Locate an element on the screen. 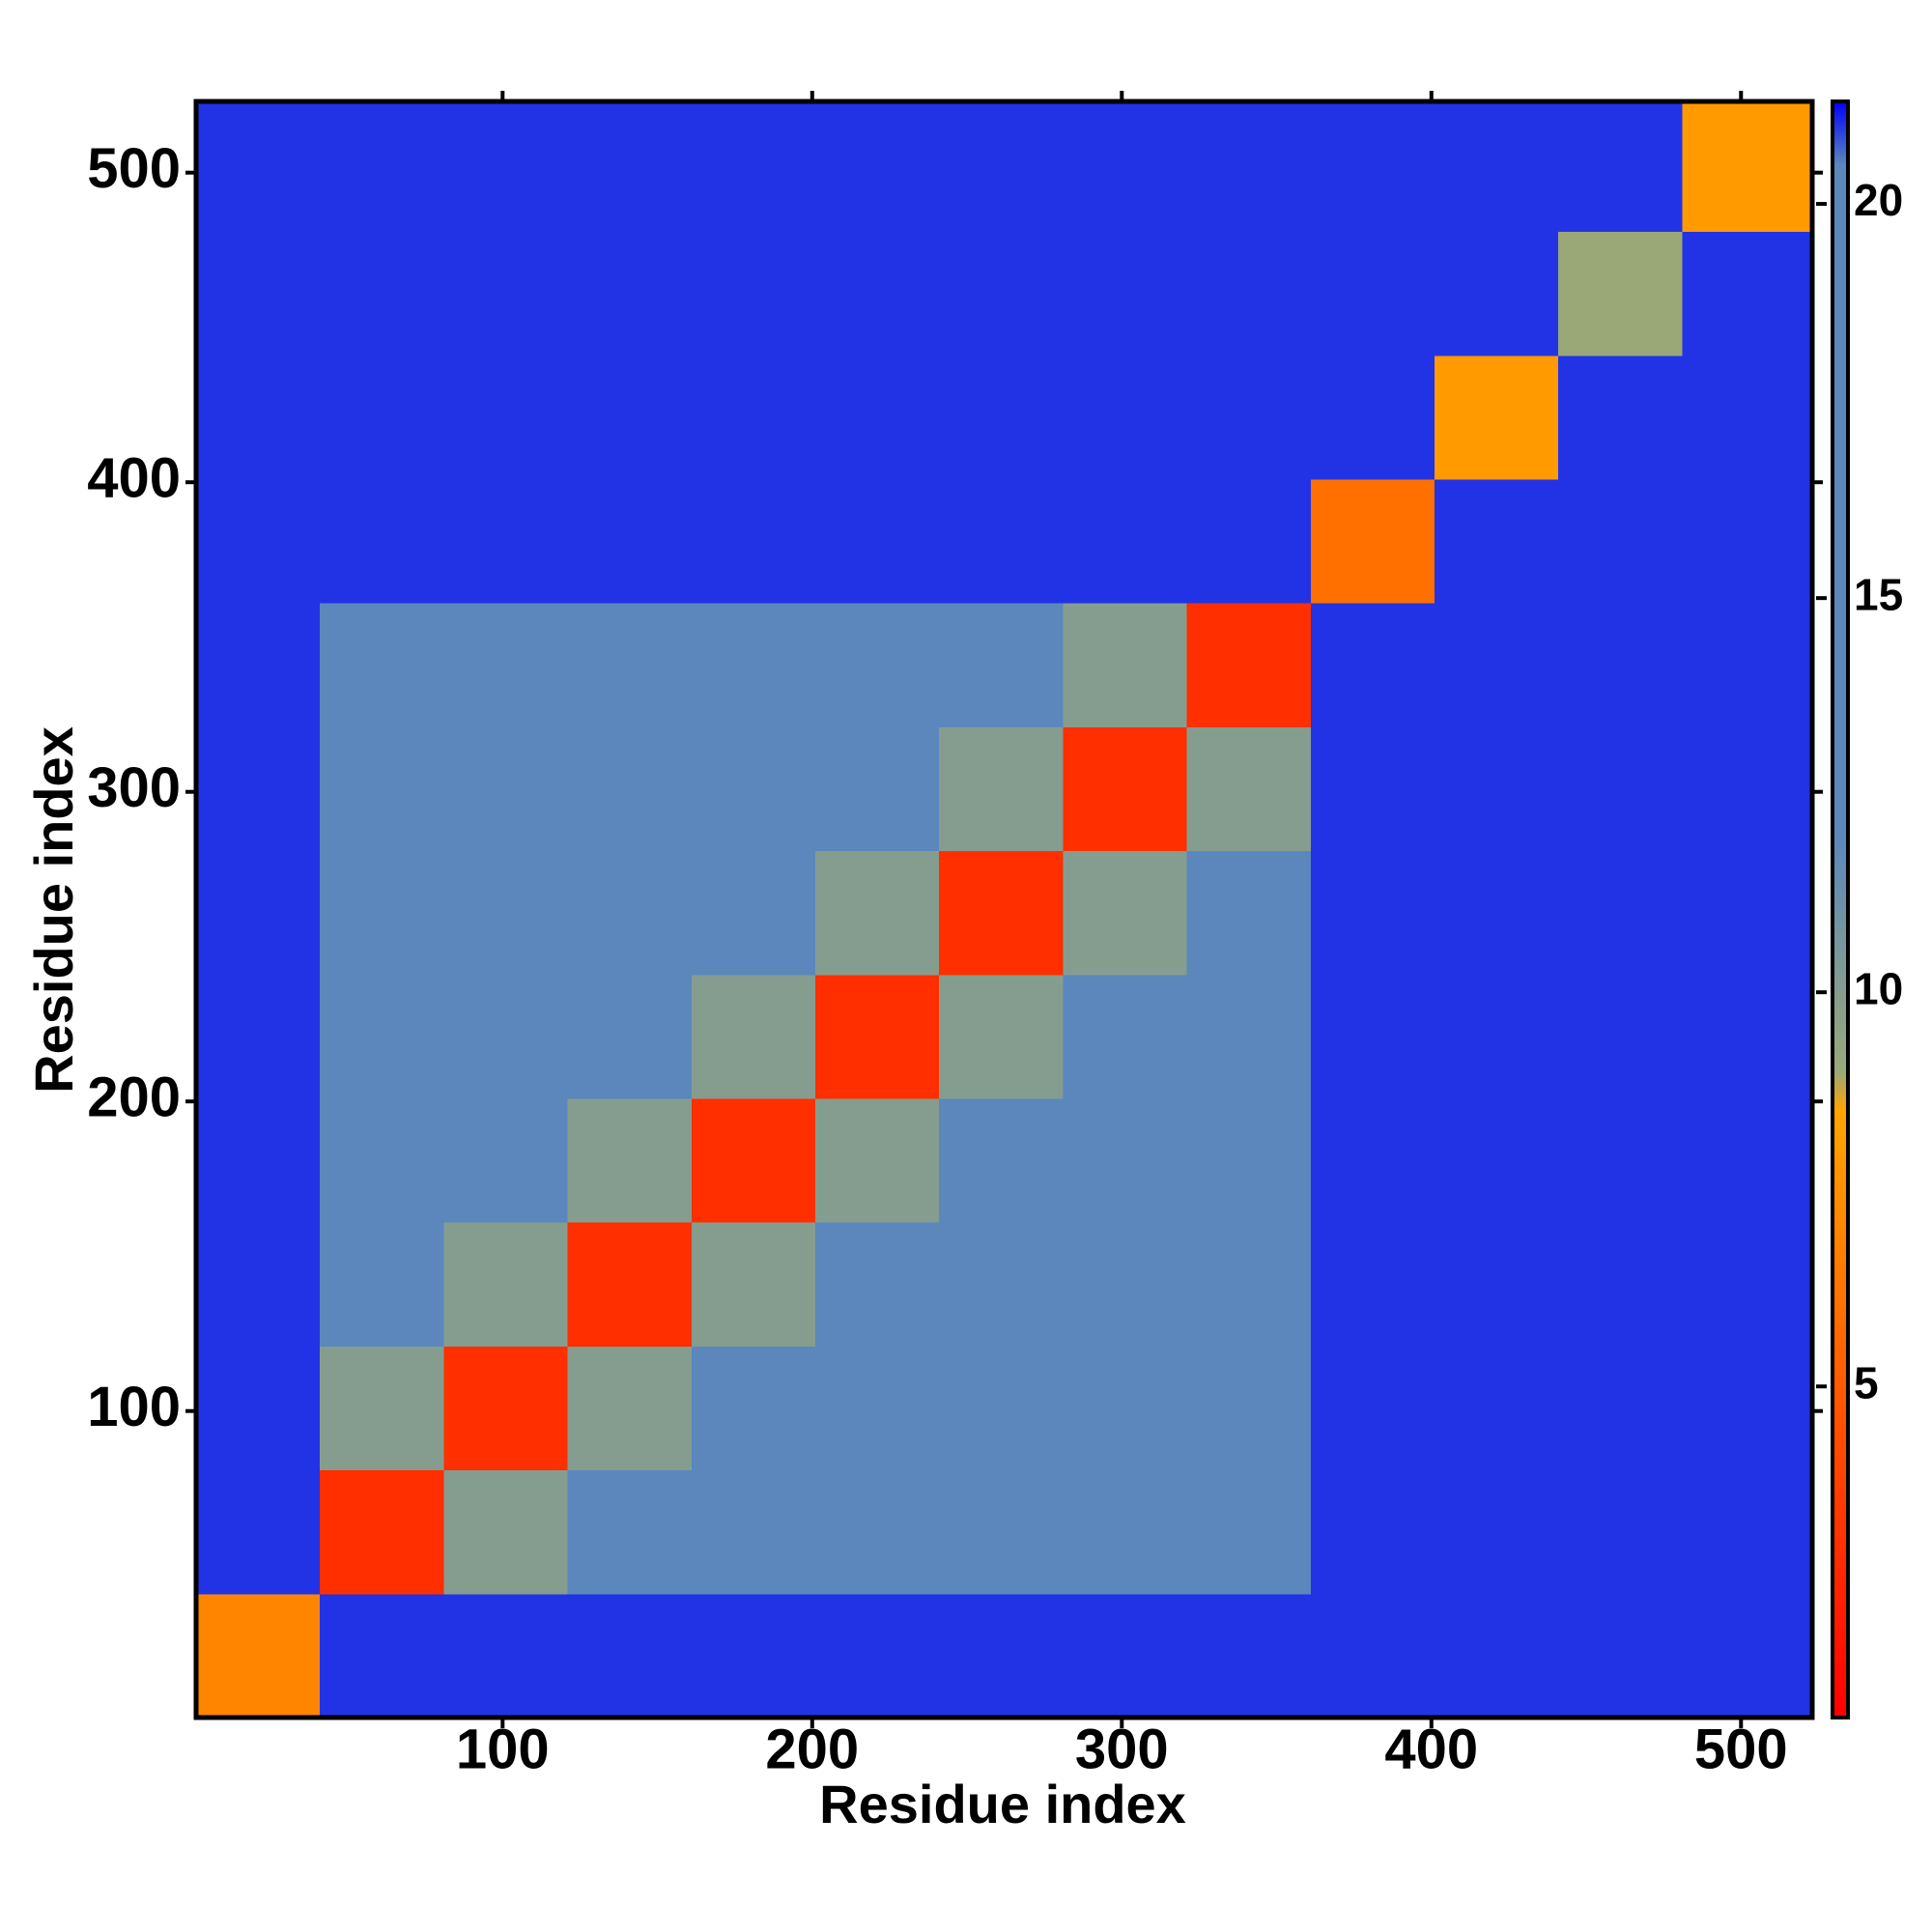 The image size is (1932, 1932). colorbar-tick-label: 10 is located at coordinates (1878, 988).